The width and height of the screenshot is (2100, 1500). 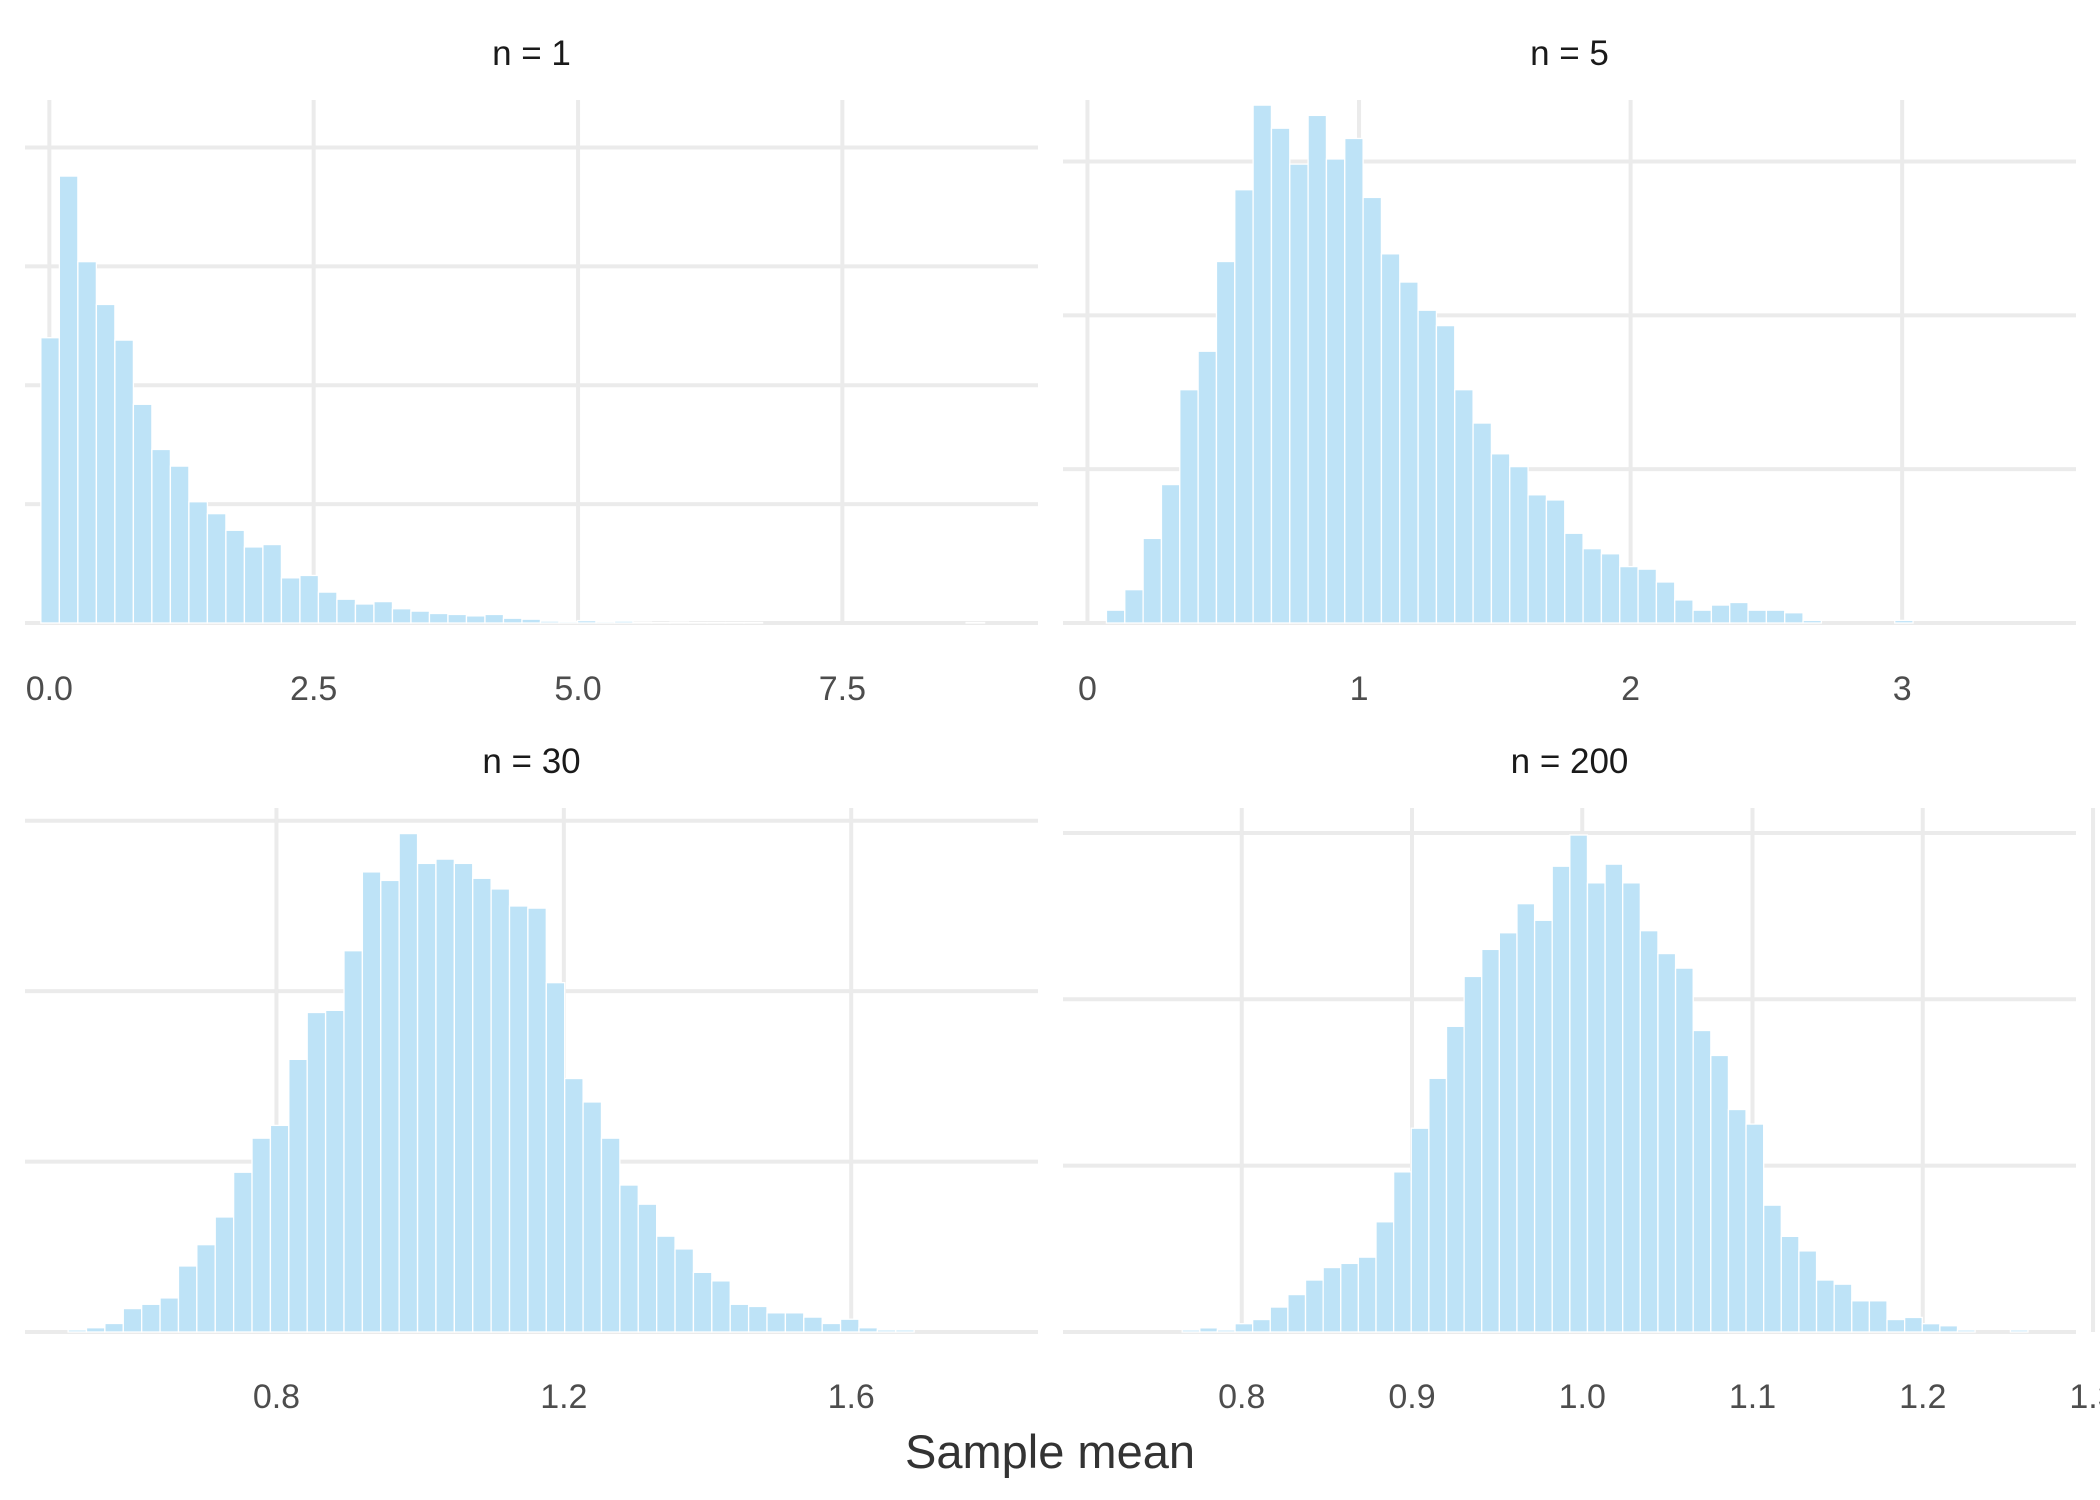 I want to click on x-tick-label: 3, so click(x=1902, y=689).